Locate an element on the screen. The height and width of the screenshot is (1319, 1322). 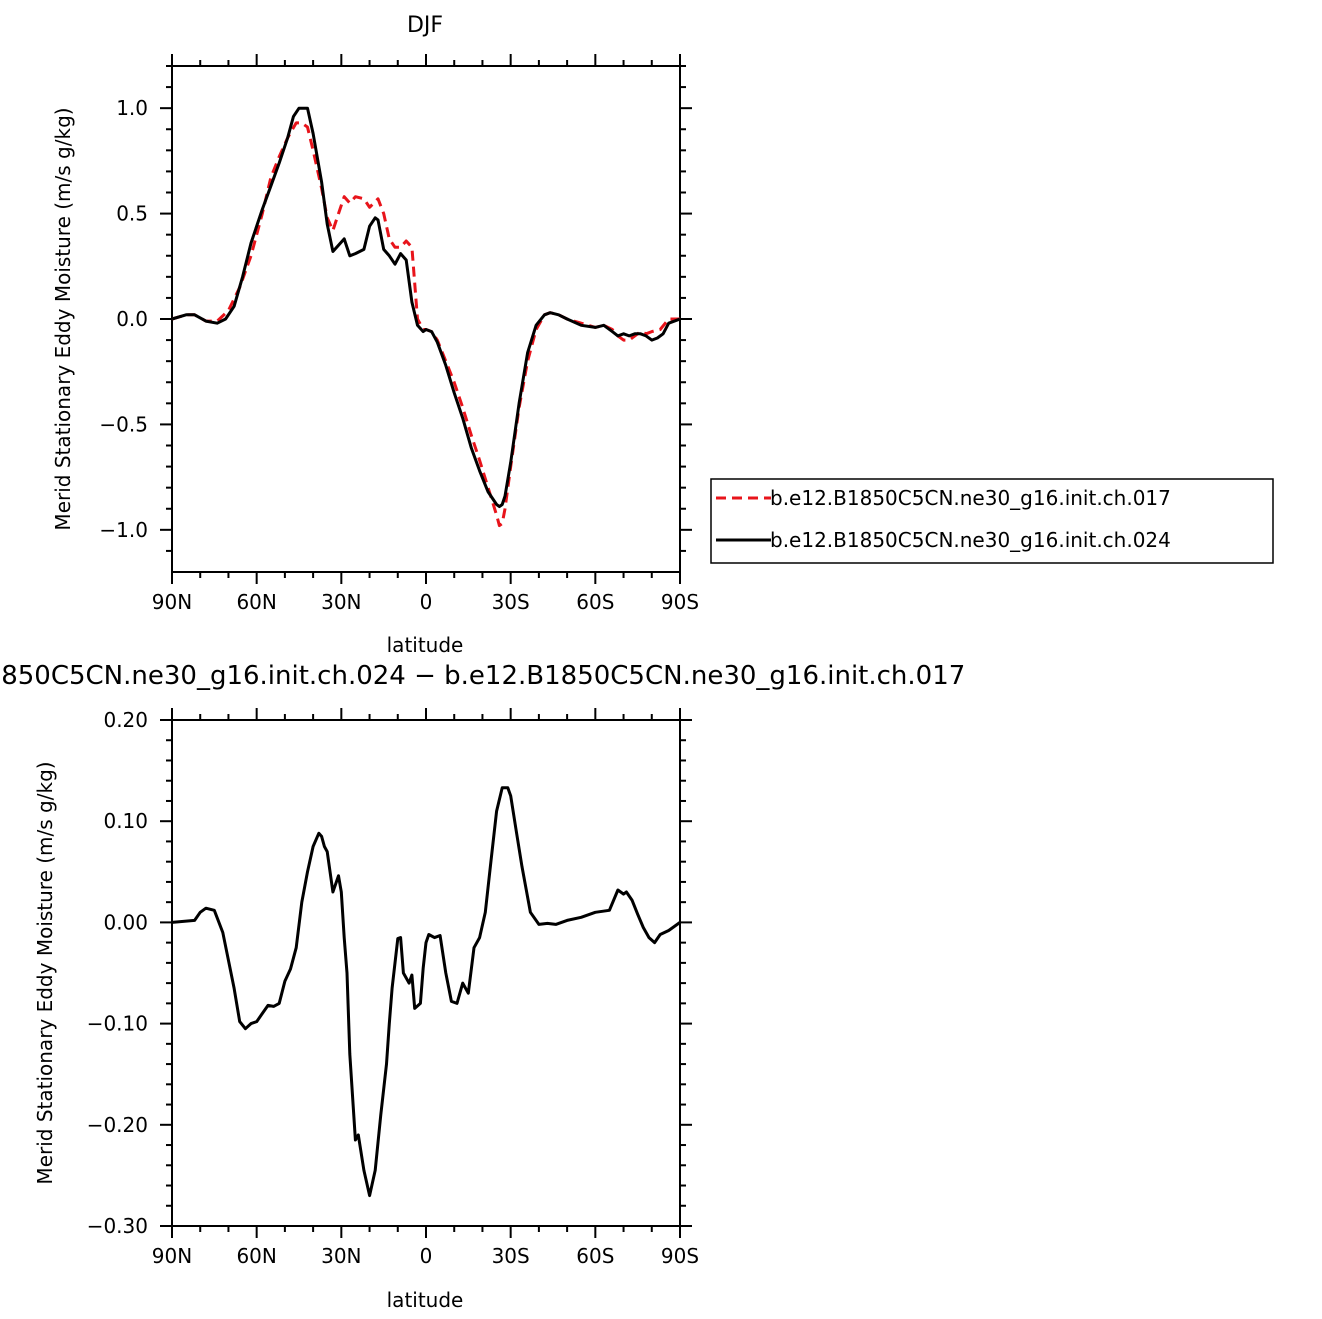
y-tick-label: −0.10 is located at coordinates (117, 1024).